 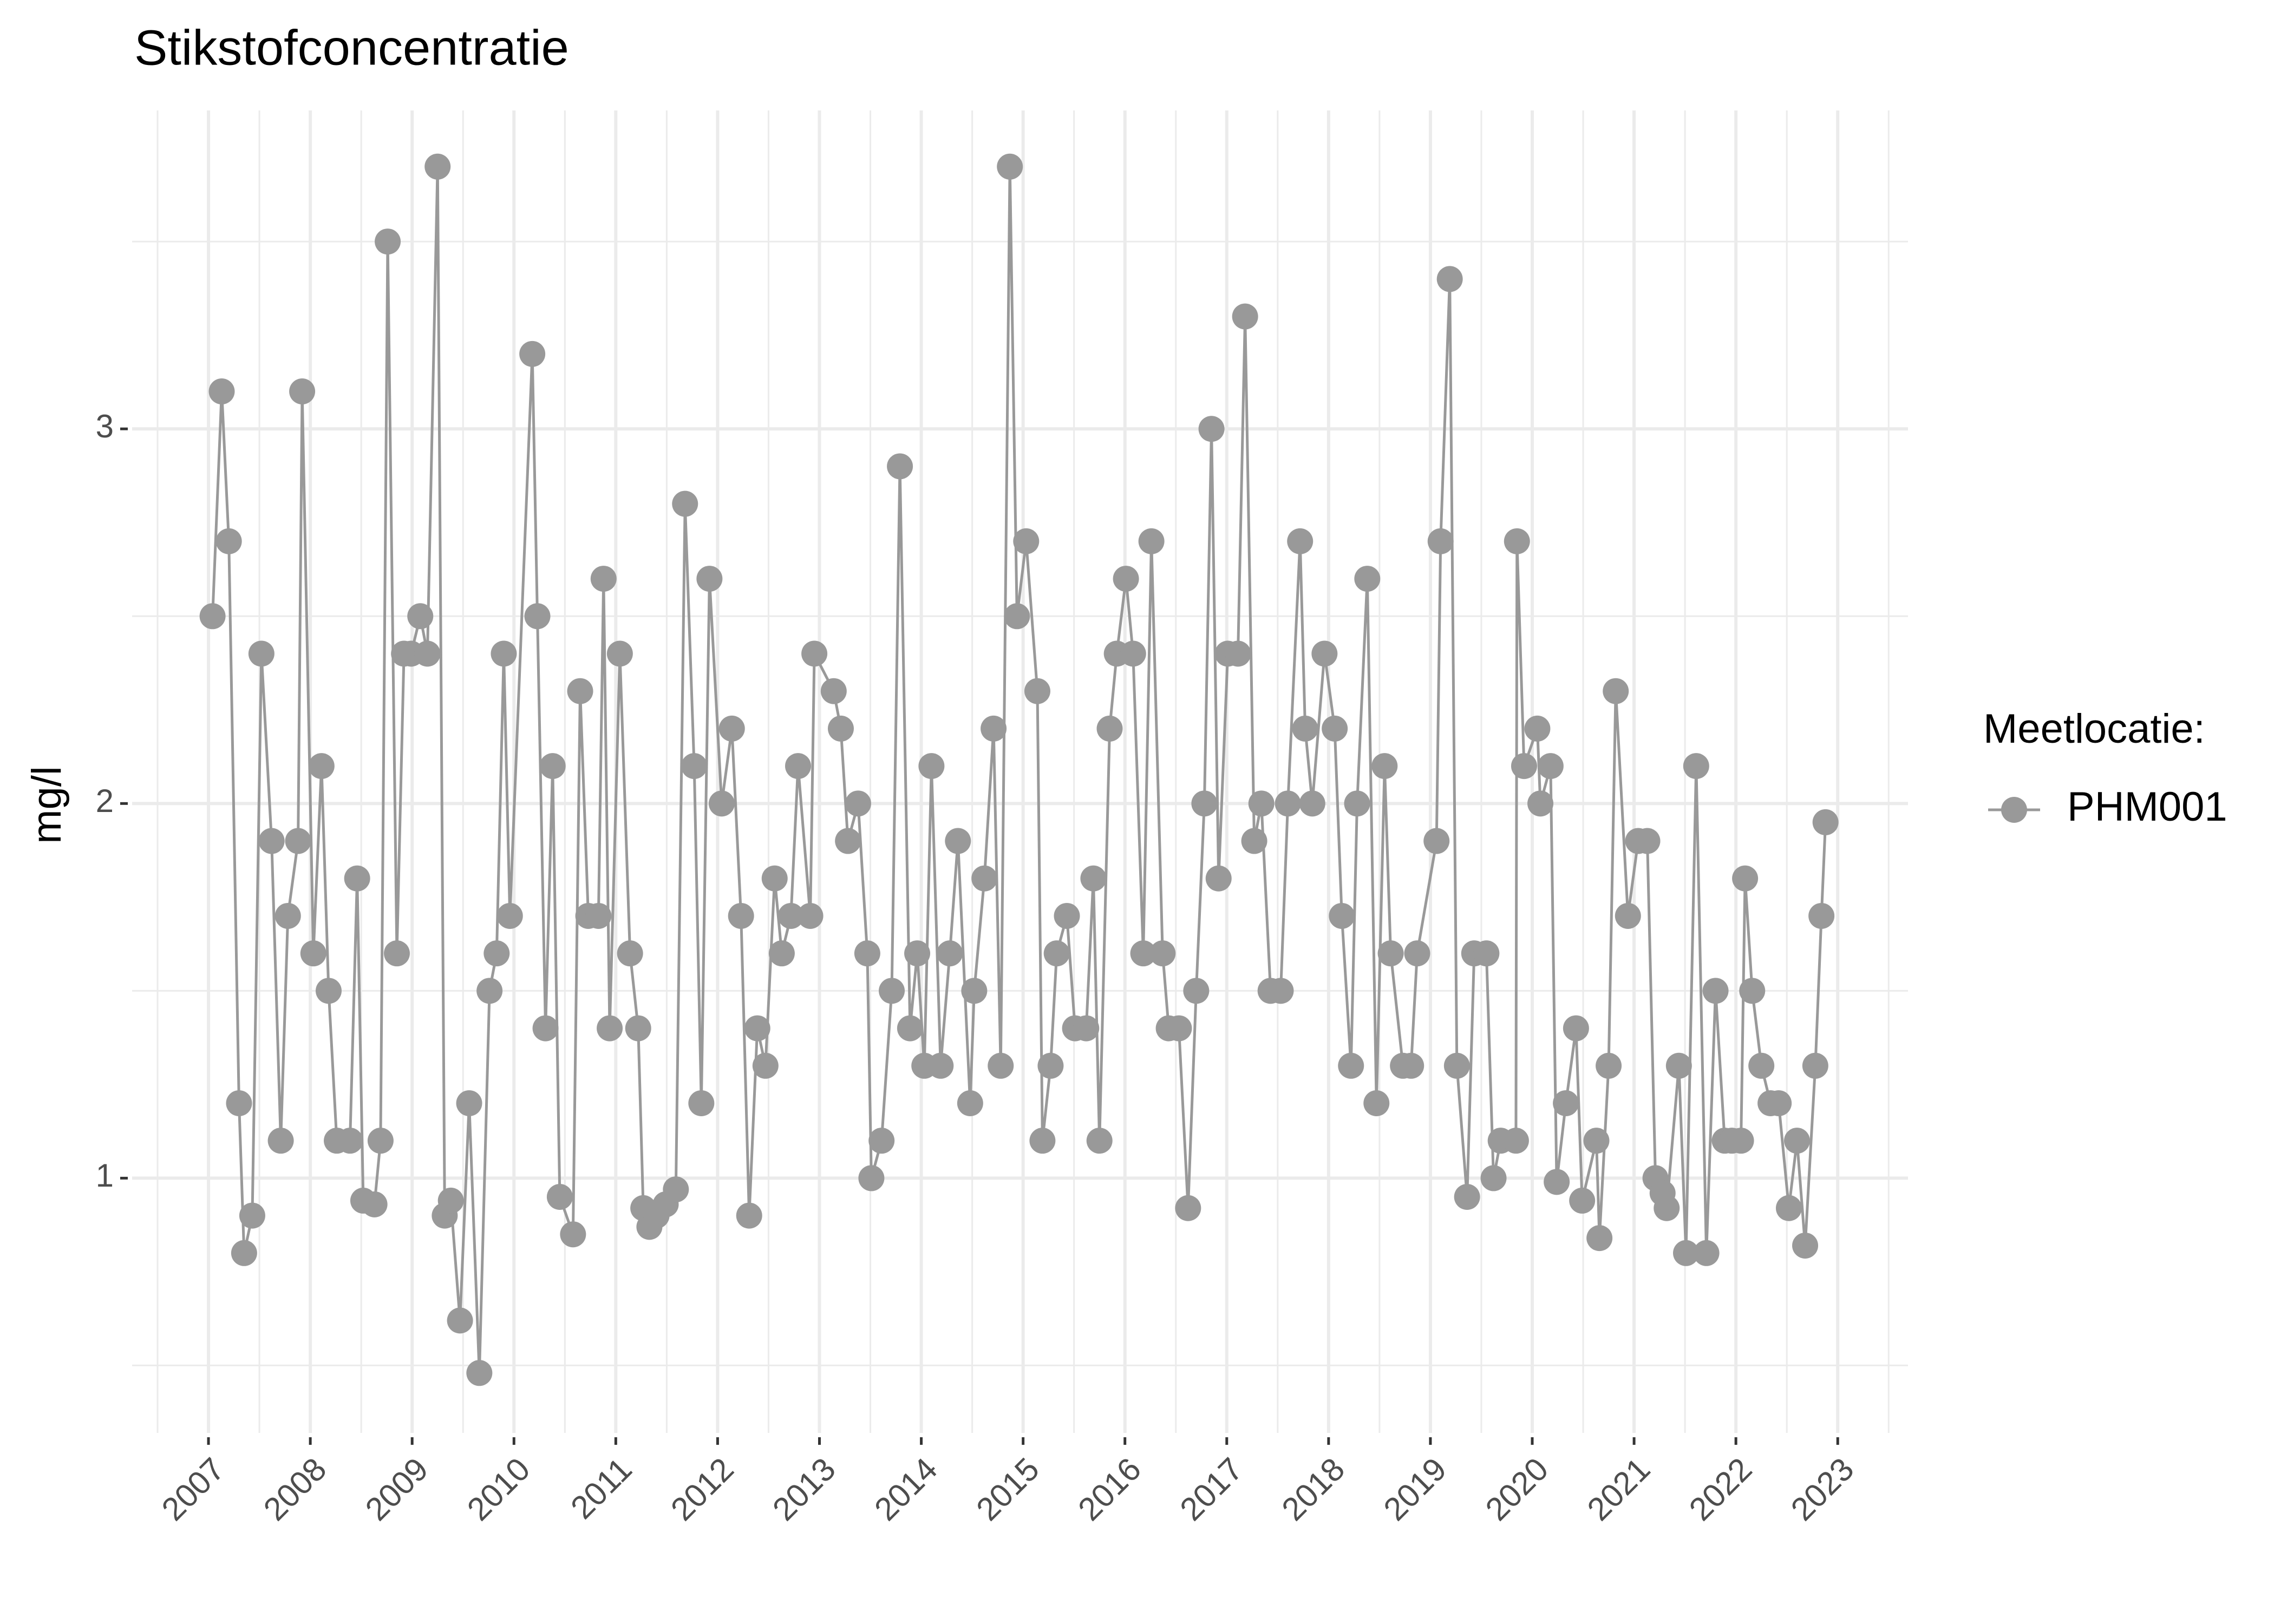 What do you see at coordinates (906, 1489) in the screenshot?
I see `x-tick-label: 2014` at bounding box center [906, 1489].